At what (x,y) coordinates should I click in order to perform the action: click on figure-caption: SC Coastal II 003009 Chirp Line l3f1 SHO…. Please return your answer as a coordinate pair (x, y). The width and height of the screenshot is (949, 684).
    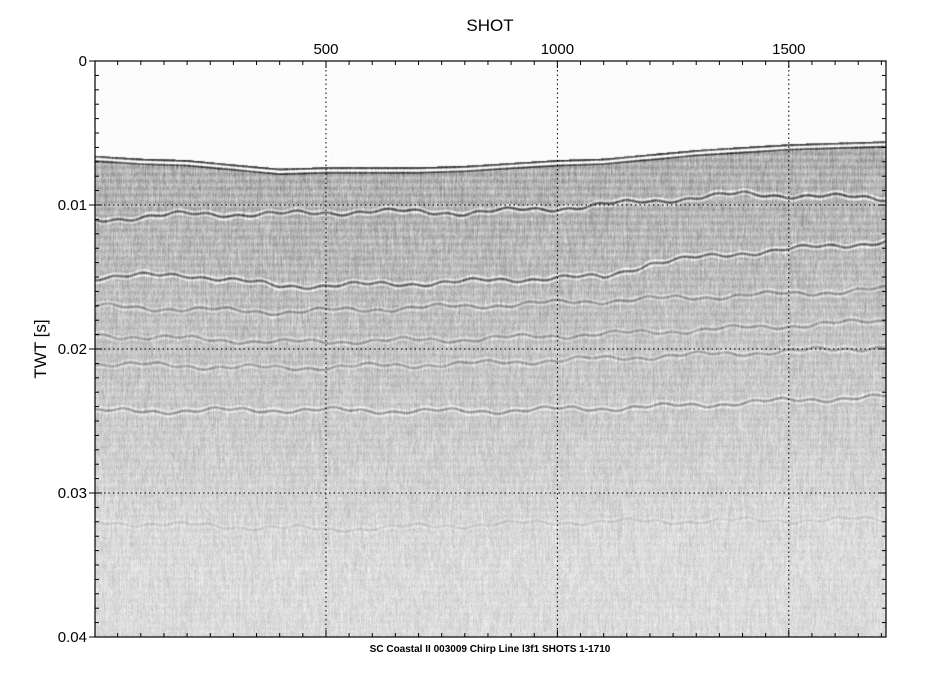
    Looking at the image, I should click on (490, 649).